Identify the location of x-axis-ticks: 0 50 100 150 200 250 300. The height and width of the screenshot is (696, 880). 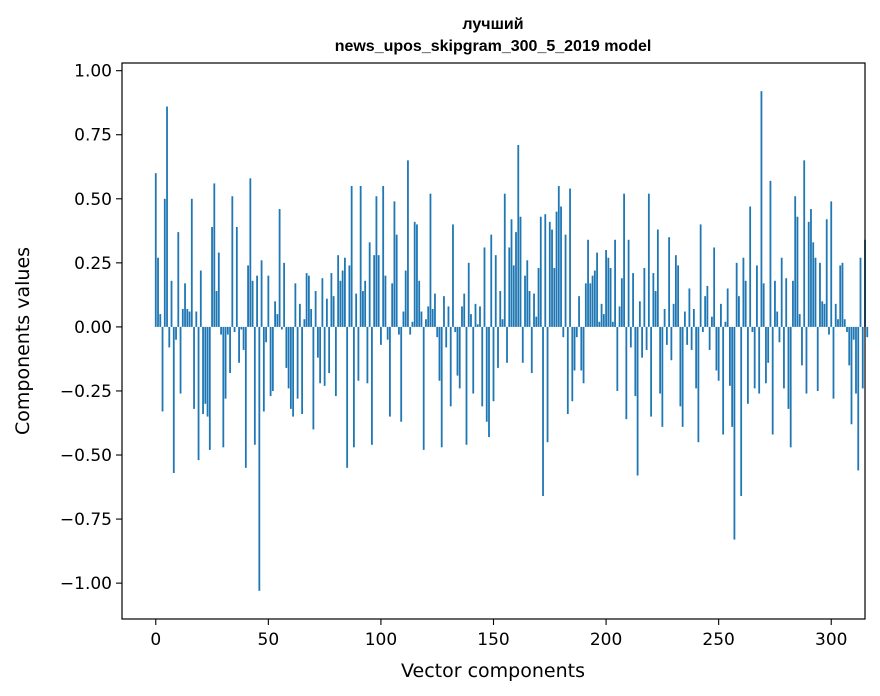
(498, 634).